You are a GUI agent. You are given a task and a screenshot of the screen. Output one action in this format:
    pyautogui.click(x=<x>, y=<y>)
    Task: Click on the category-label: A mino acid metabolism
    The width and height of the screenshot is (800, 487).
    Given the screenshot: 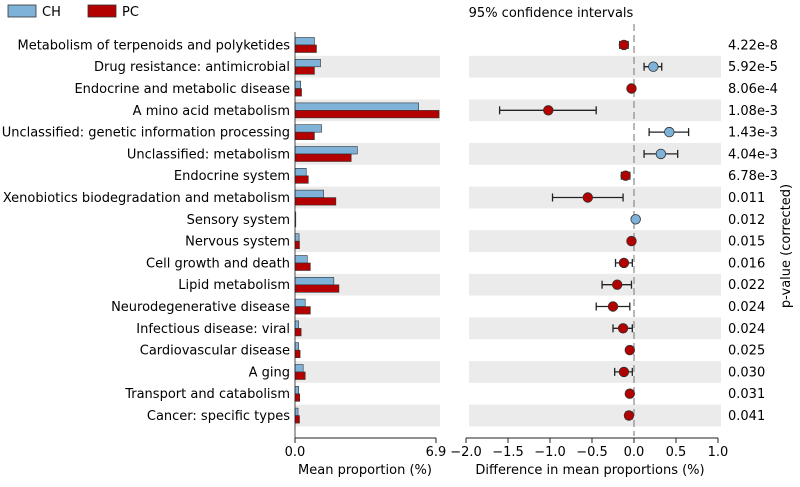 What is the action you would take?
    pyautogui.click(x=211, y=111)
    